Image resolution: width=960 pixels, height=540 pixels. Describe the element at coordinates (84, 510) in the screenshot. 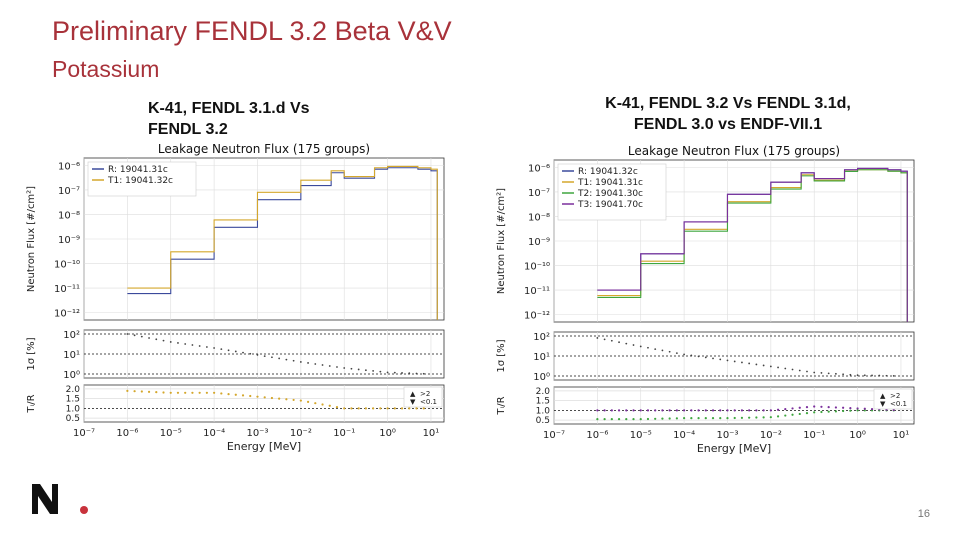

I see `logo-dot` at that location.